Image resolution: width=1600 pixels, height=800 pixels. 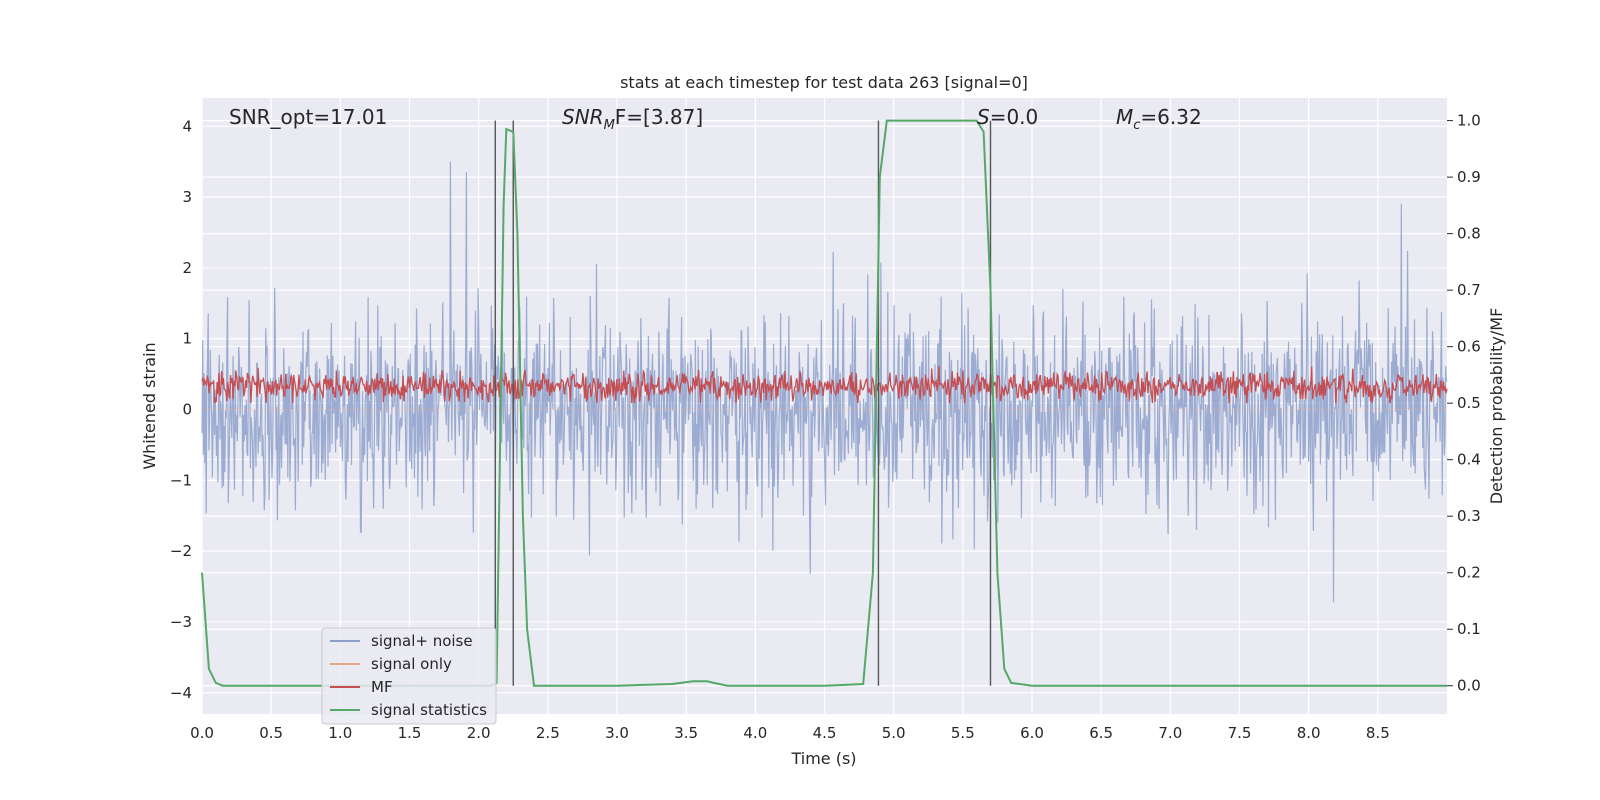 I want to click on x-tick-label: 2.0, so click(x=479, y=733).